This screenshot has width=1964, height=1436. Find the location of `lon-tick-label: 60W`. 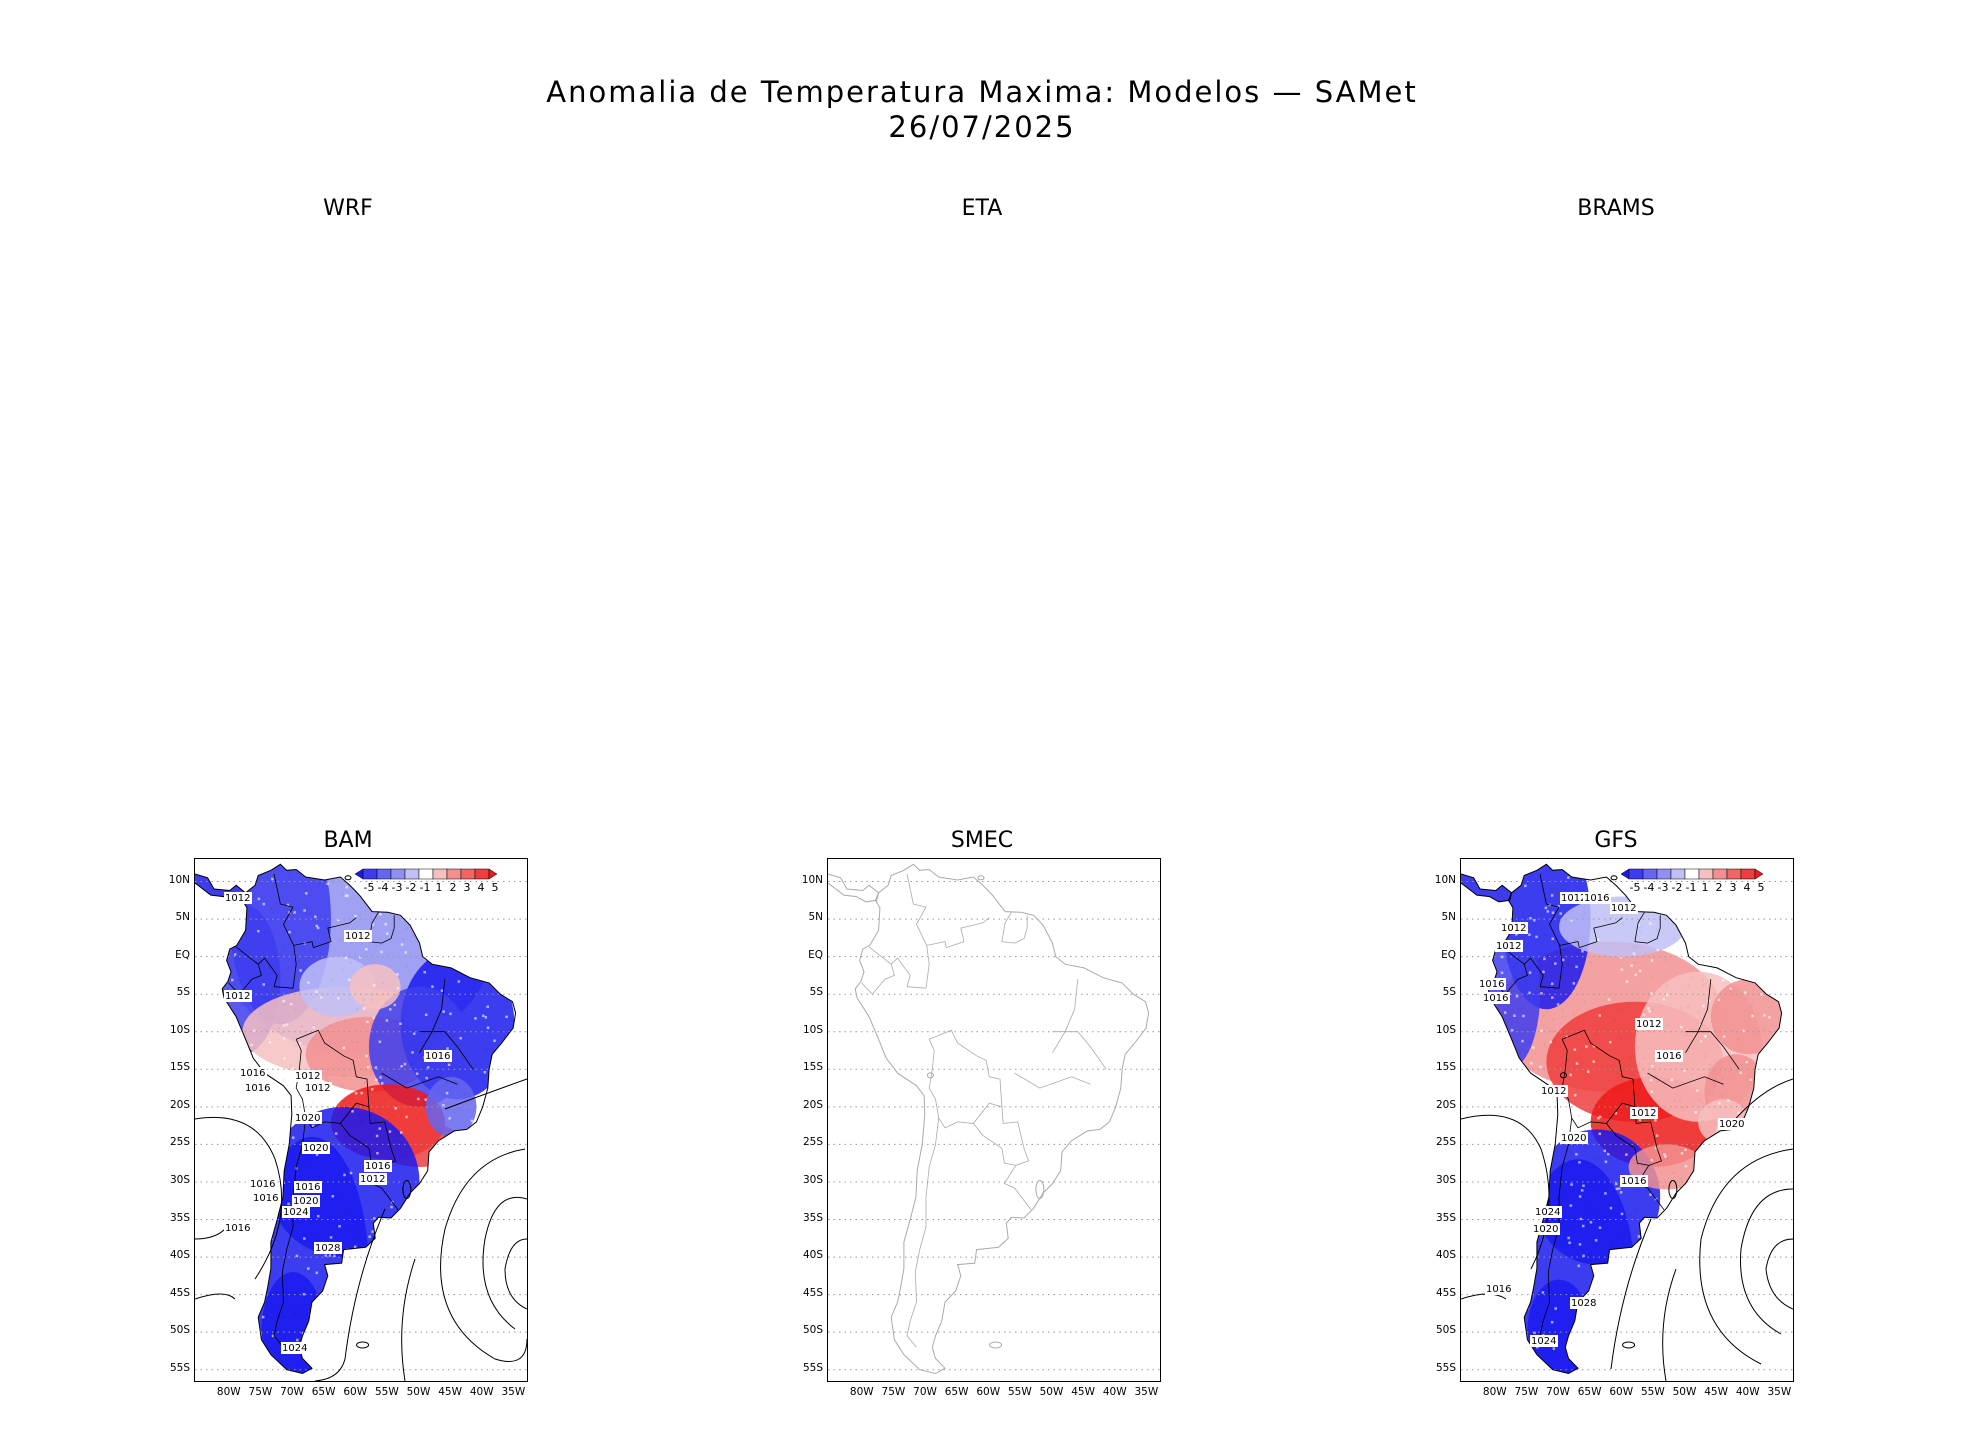

lon-tick-label: 60W is located at coordinates (1621, 1392).